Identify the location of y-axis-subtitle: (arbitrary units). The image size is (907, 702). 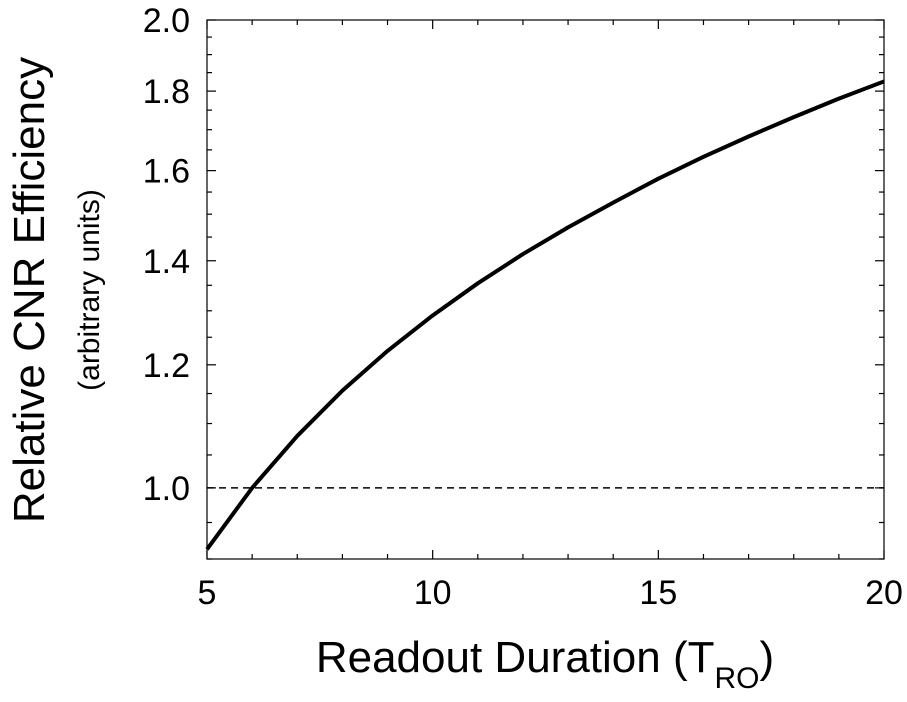
(89, 290).